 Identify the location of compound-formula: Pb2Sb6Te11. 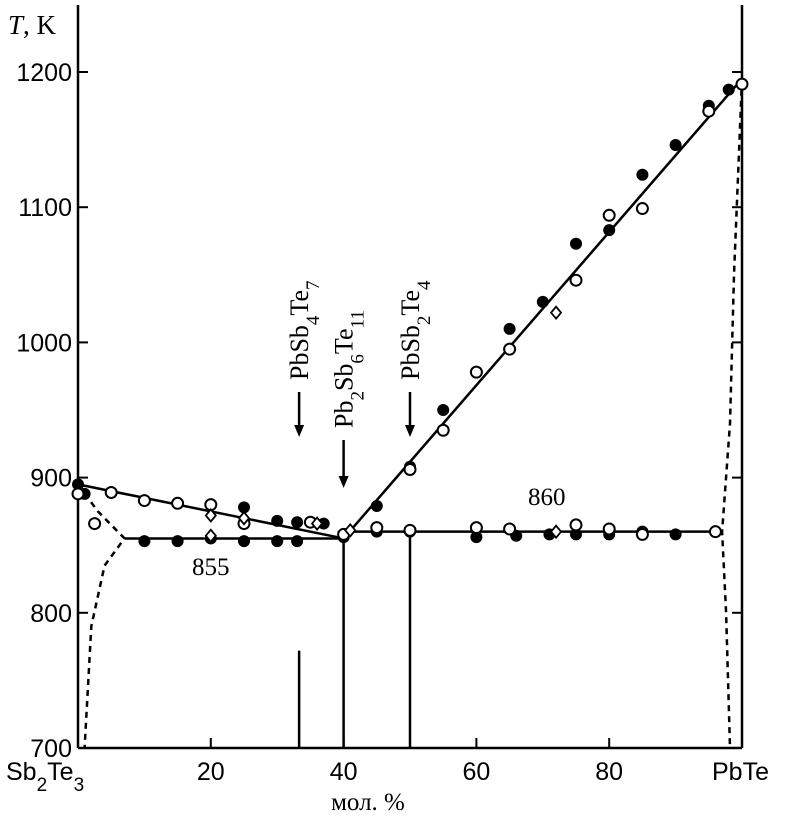
(349, 369).